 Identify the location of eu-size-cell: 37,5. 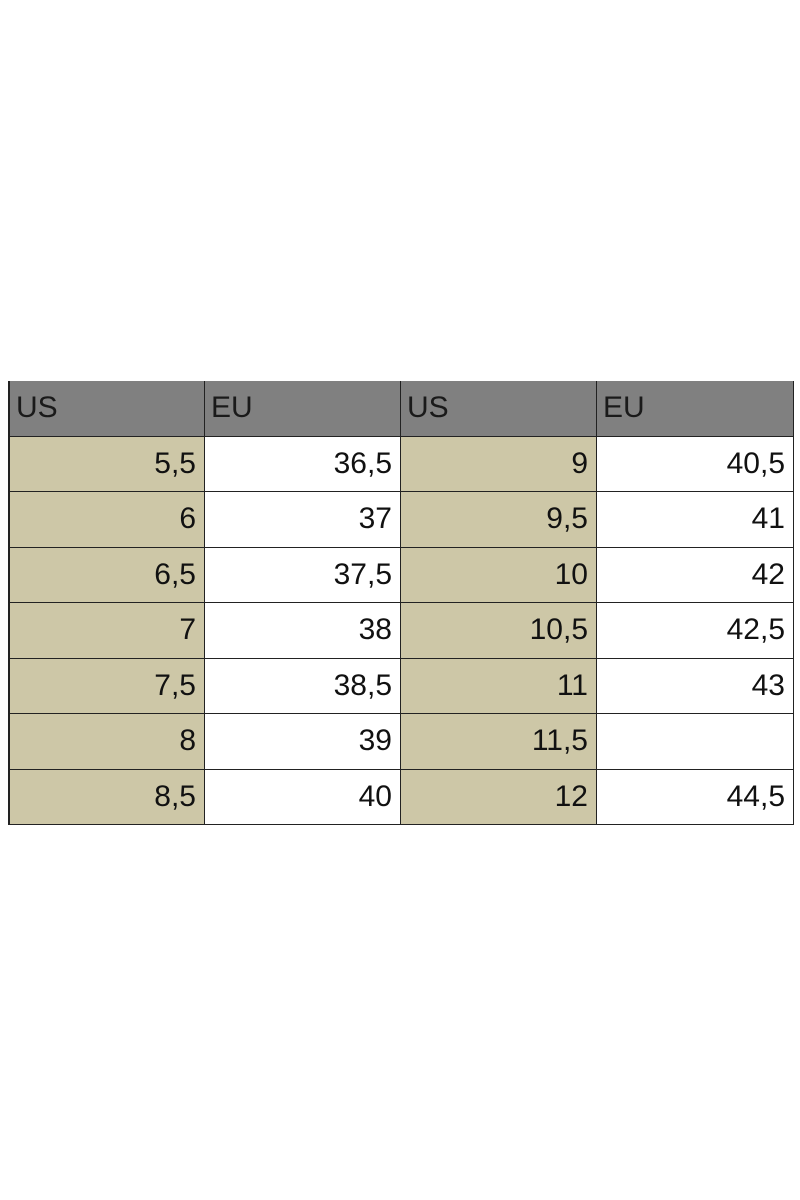
(303, 575).